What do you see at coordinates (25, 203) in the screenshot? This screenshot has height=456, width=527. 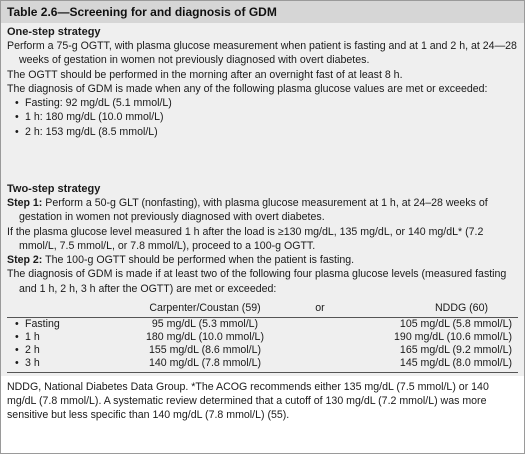 I see `step-1-label: Step 1:` at bounding box center [25, 203].